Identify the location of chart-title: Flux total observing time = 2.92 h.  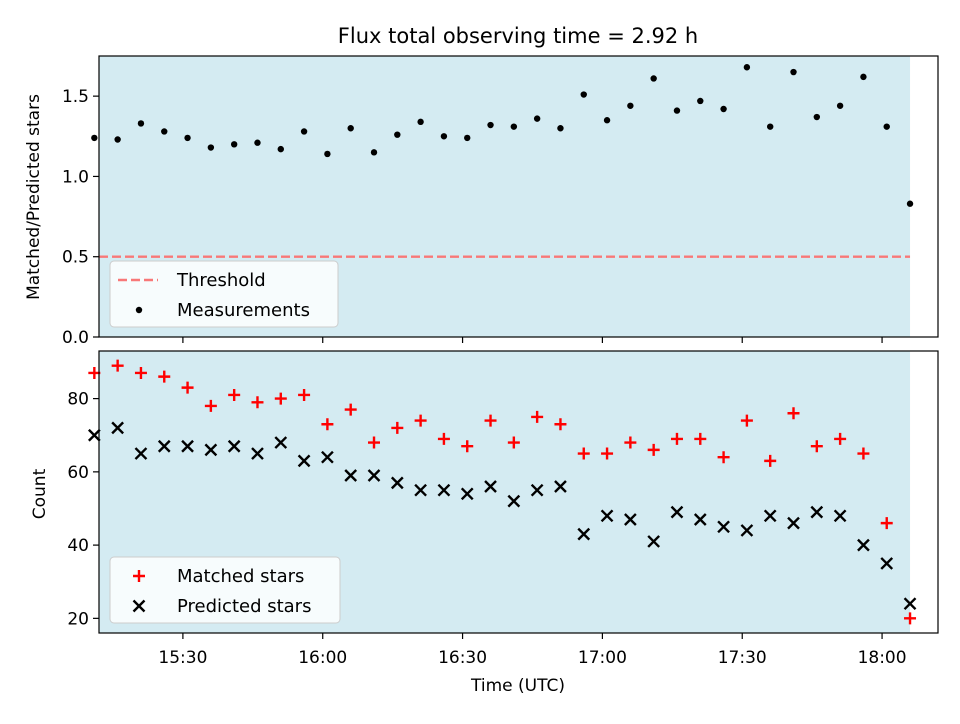
(518, 36).